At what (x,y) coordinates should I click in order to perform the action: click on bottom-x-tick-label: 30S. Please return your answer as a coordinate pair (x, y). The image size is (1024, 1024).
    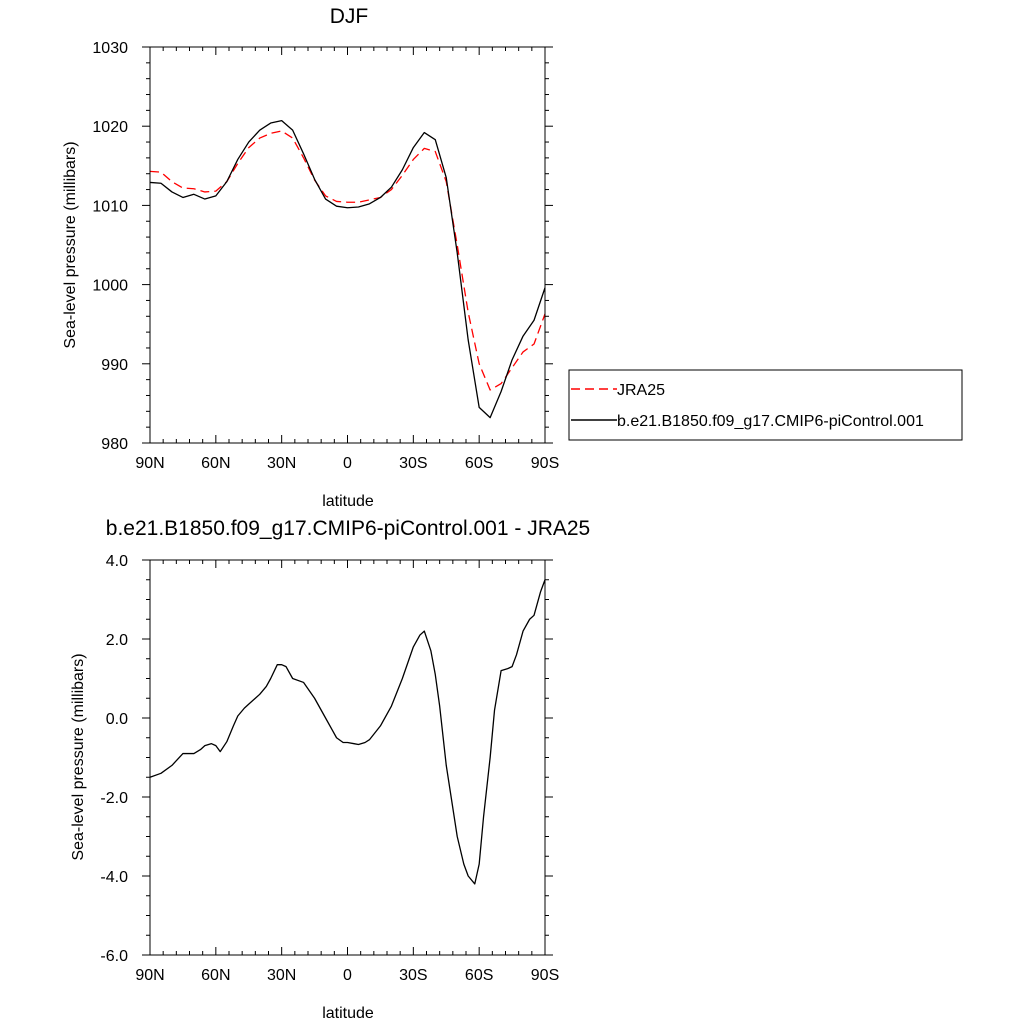
    Looking at the image, I should click on (413, 975).